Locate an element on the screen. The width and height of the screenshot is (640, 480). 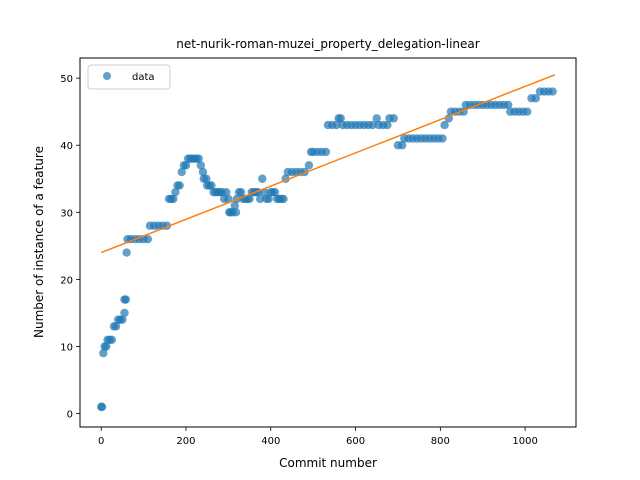
y-tick-label-50: 50 is located at coordinates (66, 79).